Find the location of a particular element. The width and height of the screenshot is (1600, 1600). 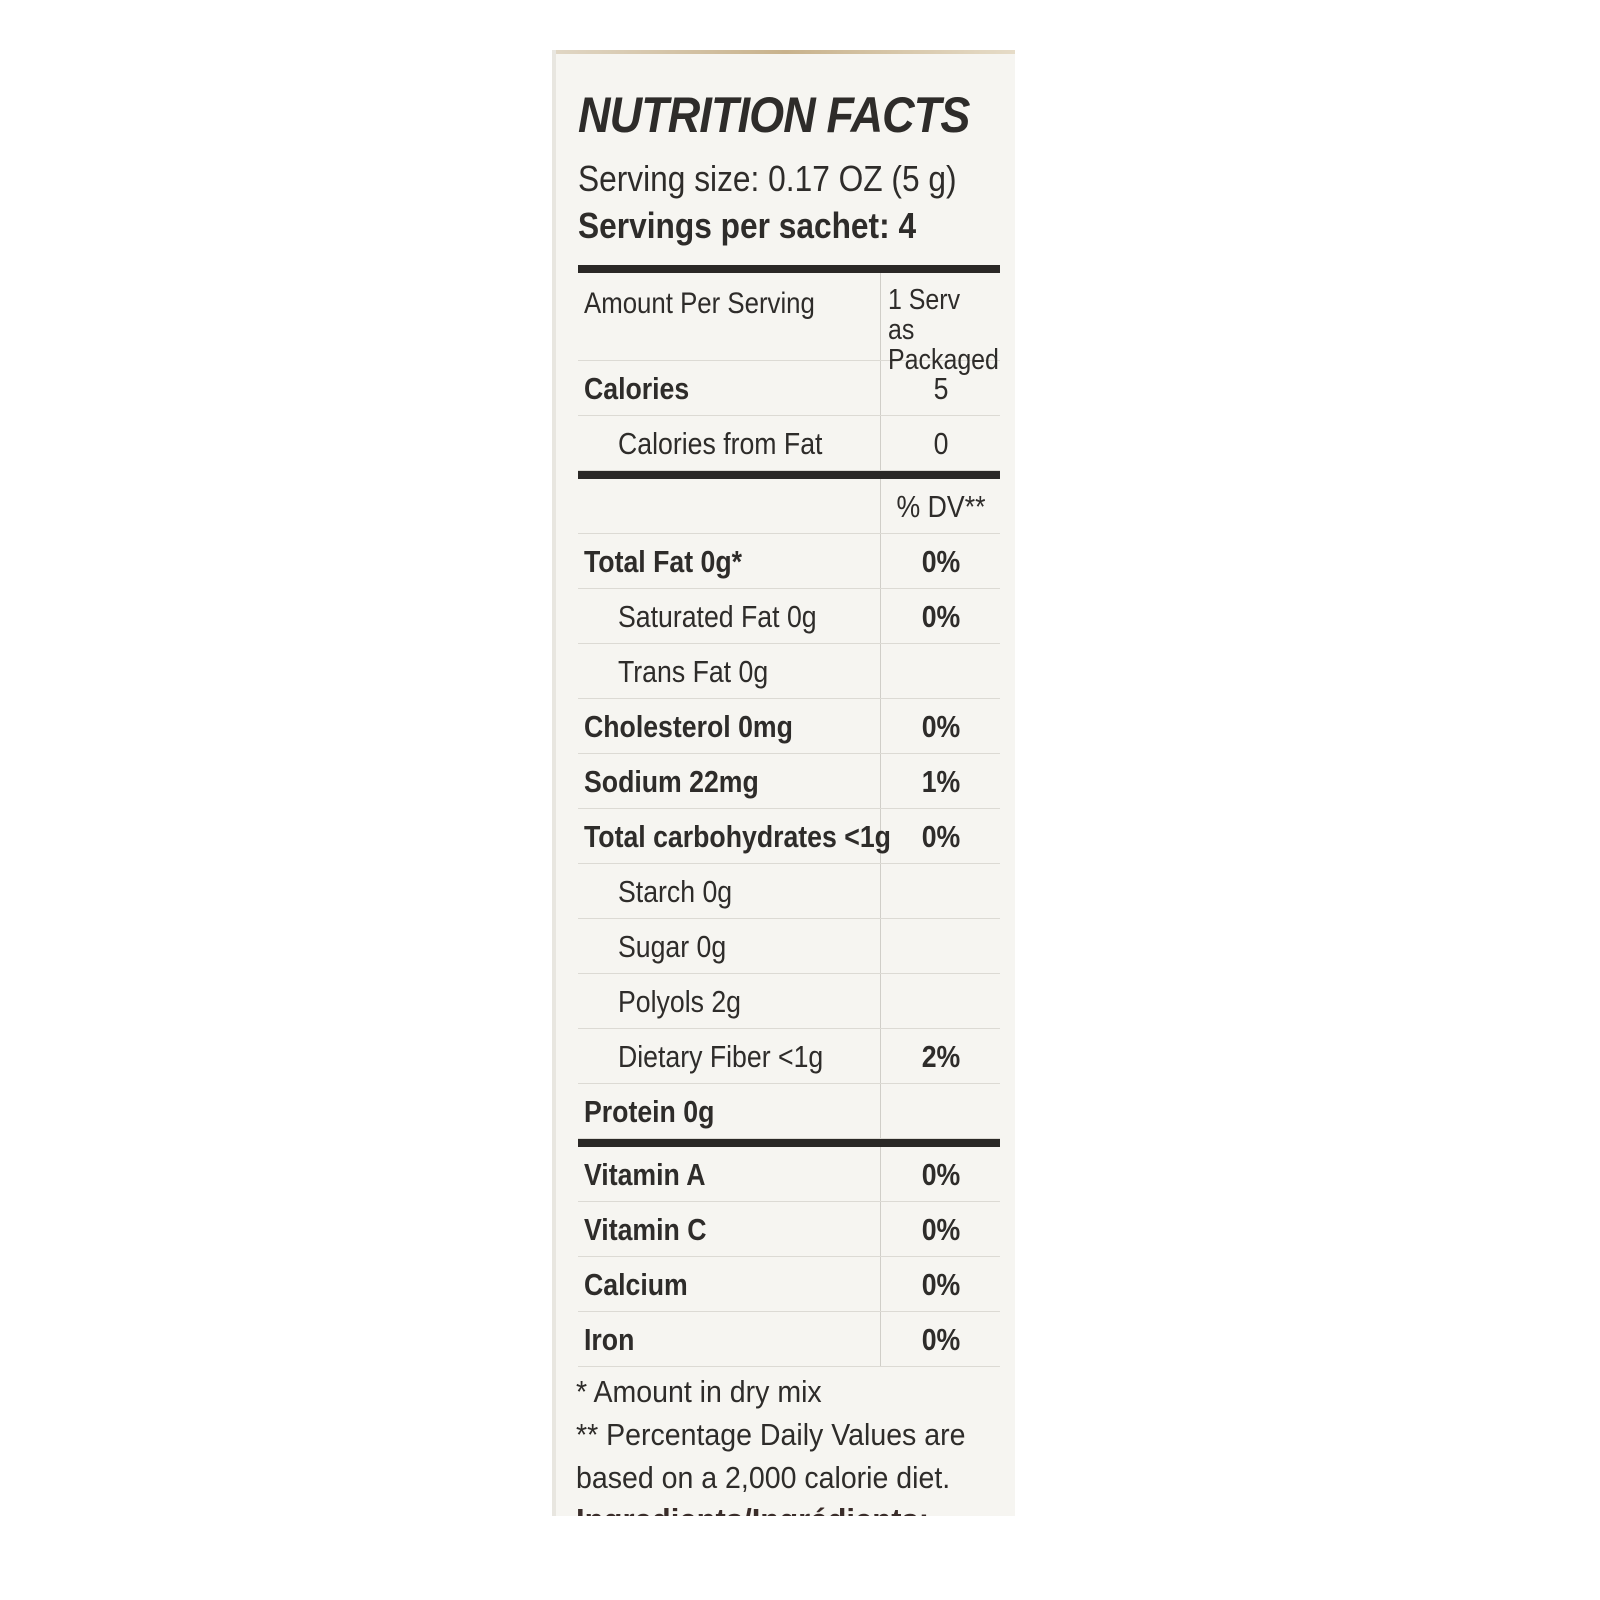

nutrient-row: Calories from Fat 0 is located at coordinates (789, 443).